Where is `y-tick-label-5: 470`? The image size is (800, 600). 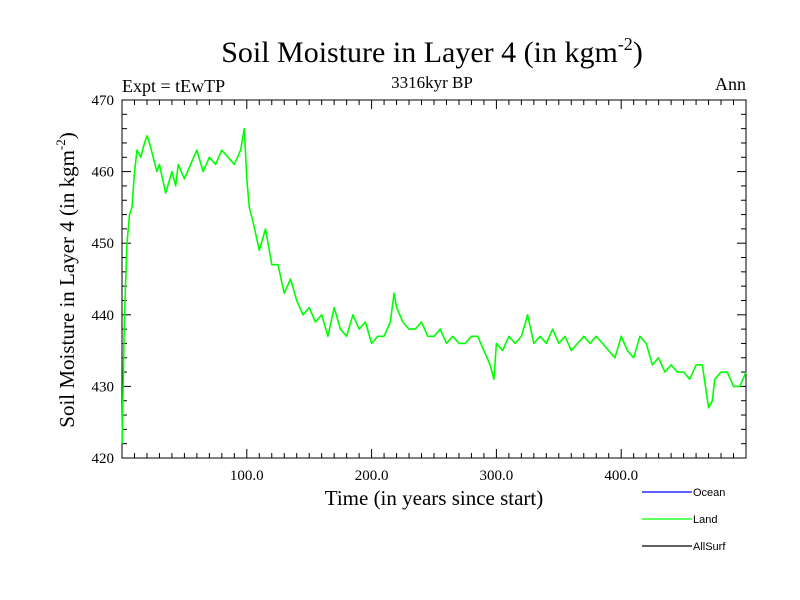 y-tick-label-5: 470 is located at coordinates (103, 101).